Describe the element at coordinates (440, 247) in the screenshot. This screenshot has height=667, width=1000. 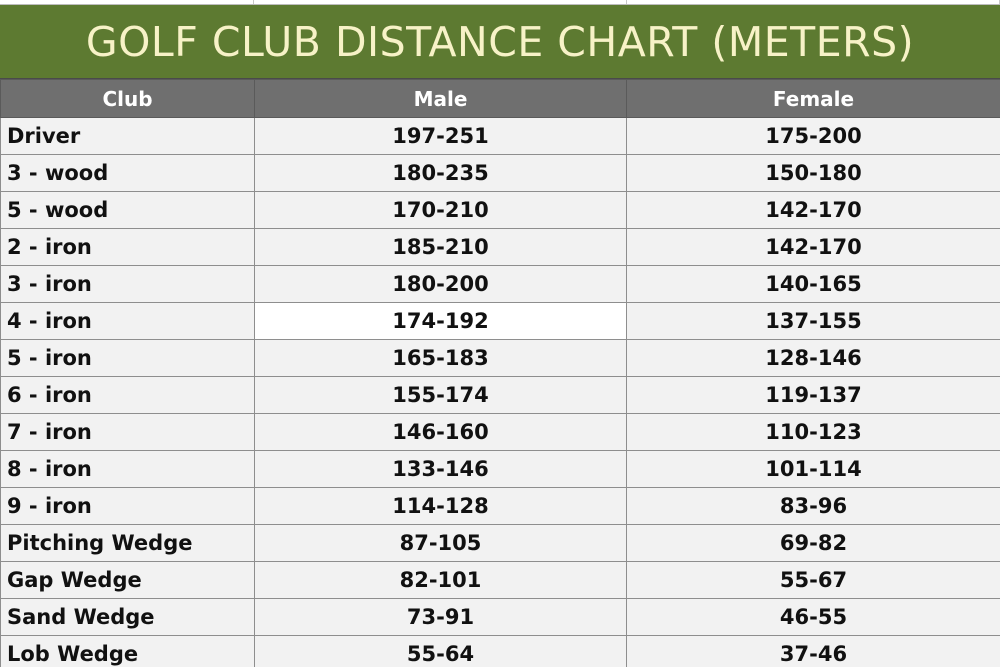
I see `male-distance-cell: 185-210` at that location.